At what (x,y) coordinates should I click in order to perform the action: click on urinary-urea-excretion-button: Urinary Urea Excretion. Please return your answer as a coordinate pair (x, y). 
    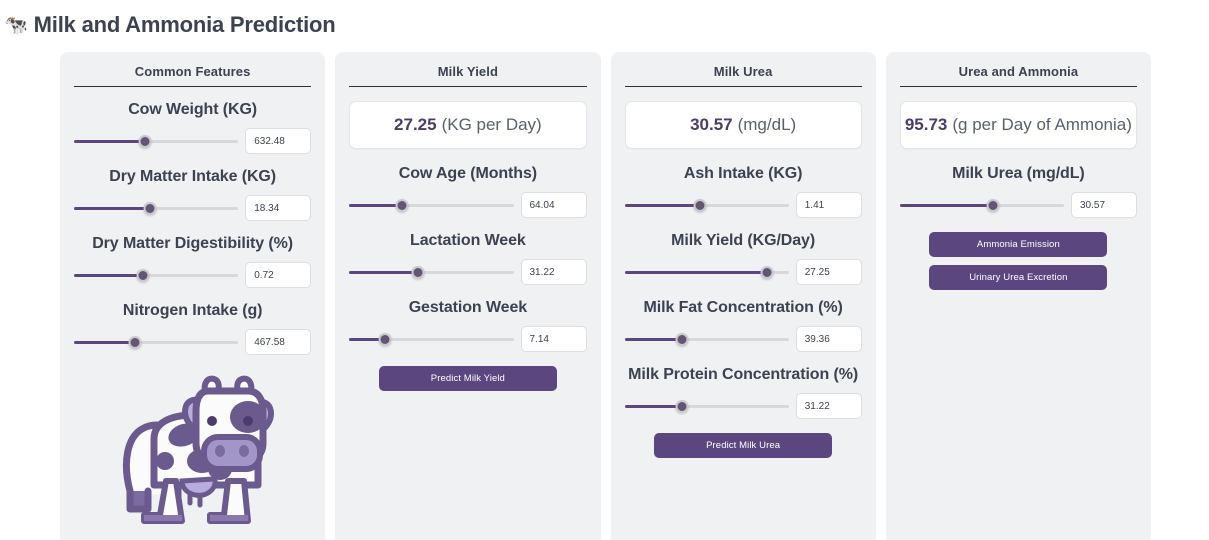
    Looking at the image, I should click on (1018, 277).